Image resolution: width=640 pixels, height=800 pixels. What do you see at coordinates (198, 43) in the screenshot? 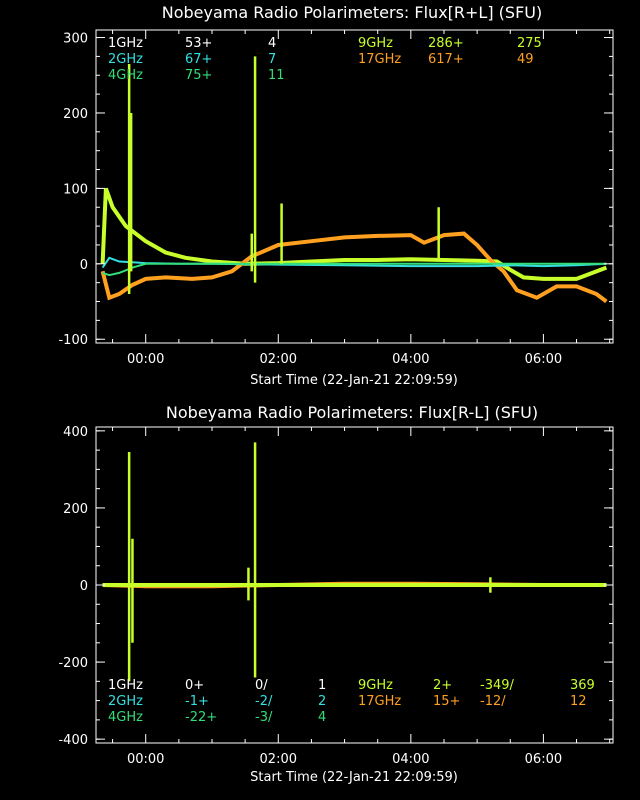
I see `legend-1GHz-a: 53+` at bounding box center [198, 43].